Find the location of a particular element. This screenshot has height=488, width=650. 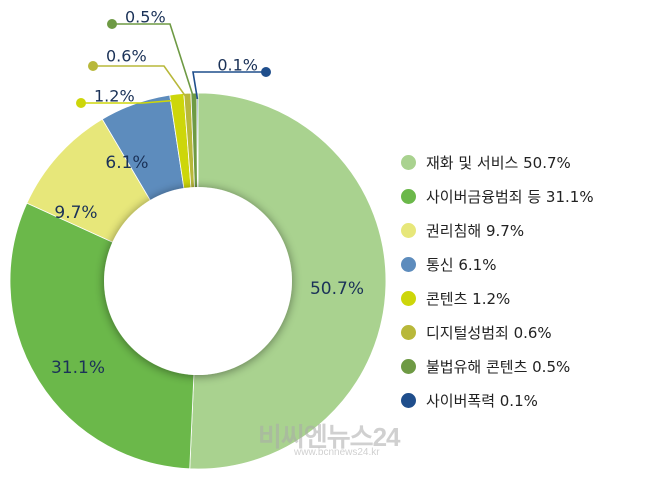

leader-dot-콘텐츠 is located at coordinates (81, 103).